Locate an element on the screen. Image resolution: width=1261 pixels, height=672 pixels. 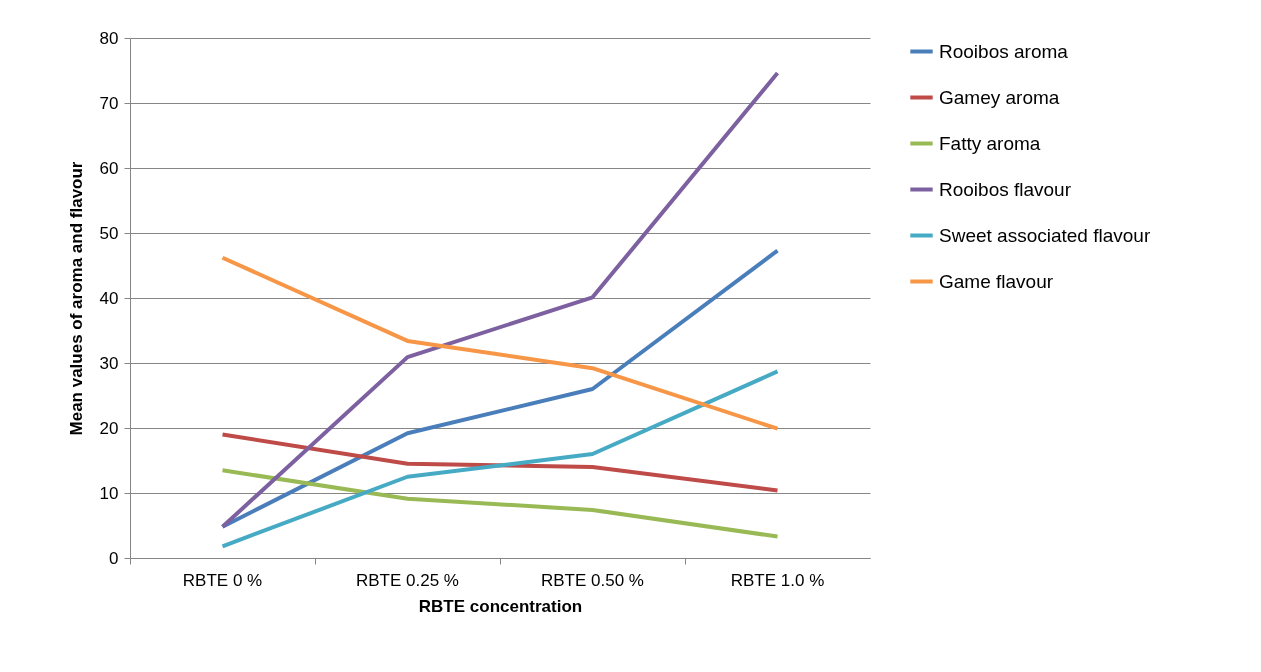
y-tick-label: 0 is located at coordinates (114, 558).